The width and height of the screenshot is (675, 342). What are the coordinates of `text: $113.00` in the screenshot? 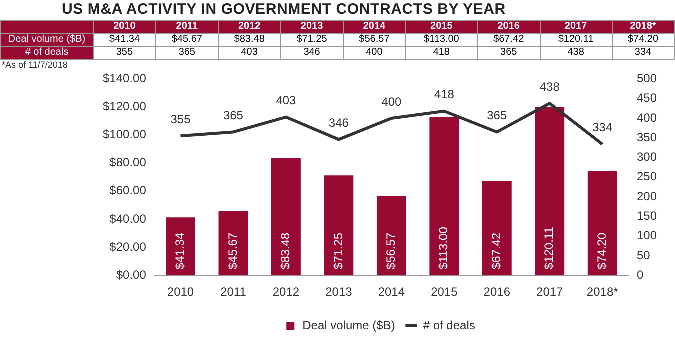 It's located at (442, 39).